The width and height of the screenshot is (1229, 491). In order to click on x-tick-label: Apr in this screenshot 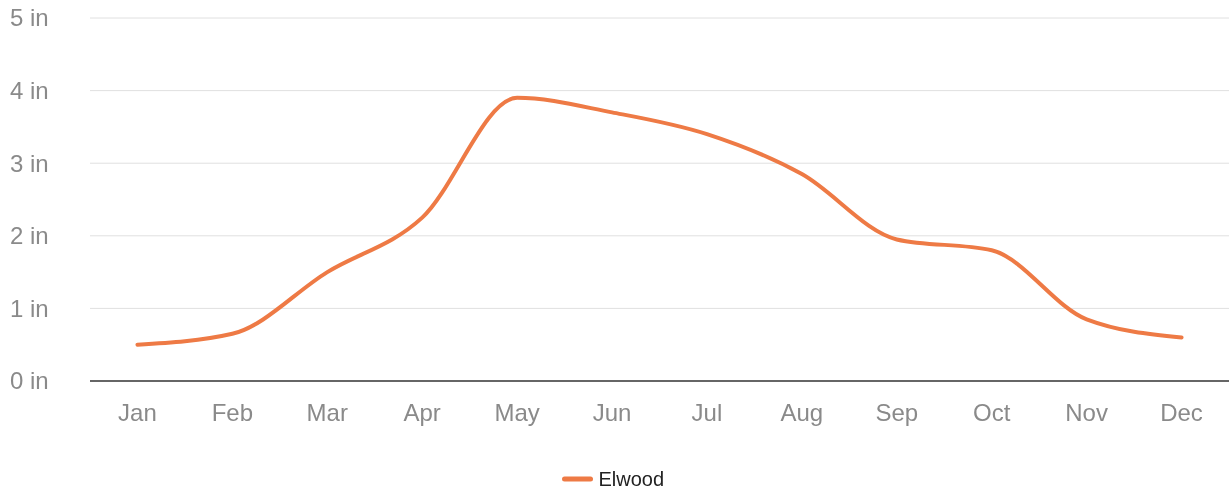, I will do `click(422, 412)`.